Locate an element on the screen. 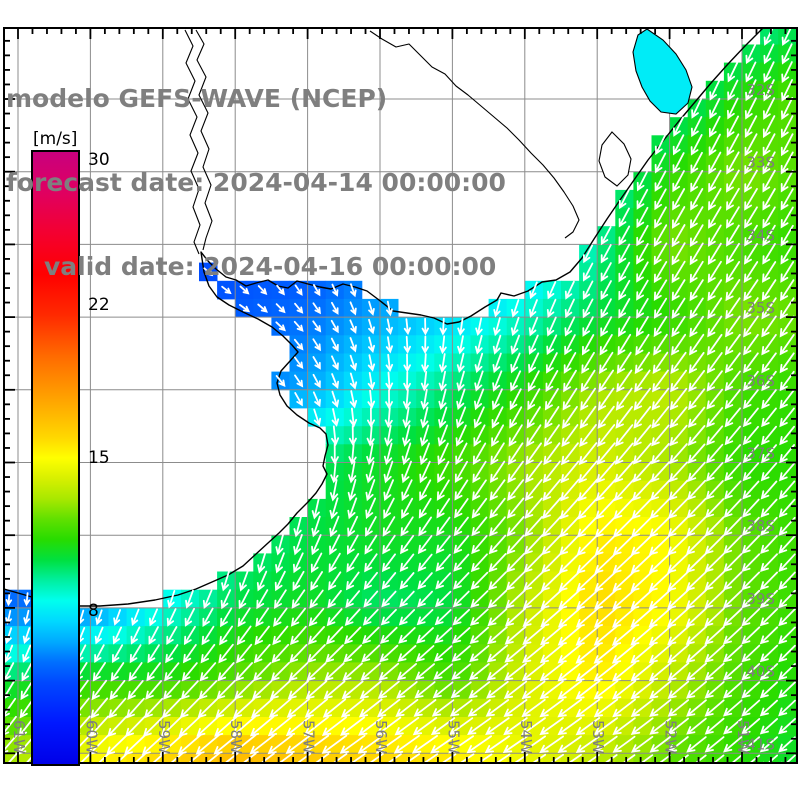  lat-label-41S: 41S is located at coordinates (760, 744).